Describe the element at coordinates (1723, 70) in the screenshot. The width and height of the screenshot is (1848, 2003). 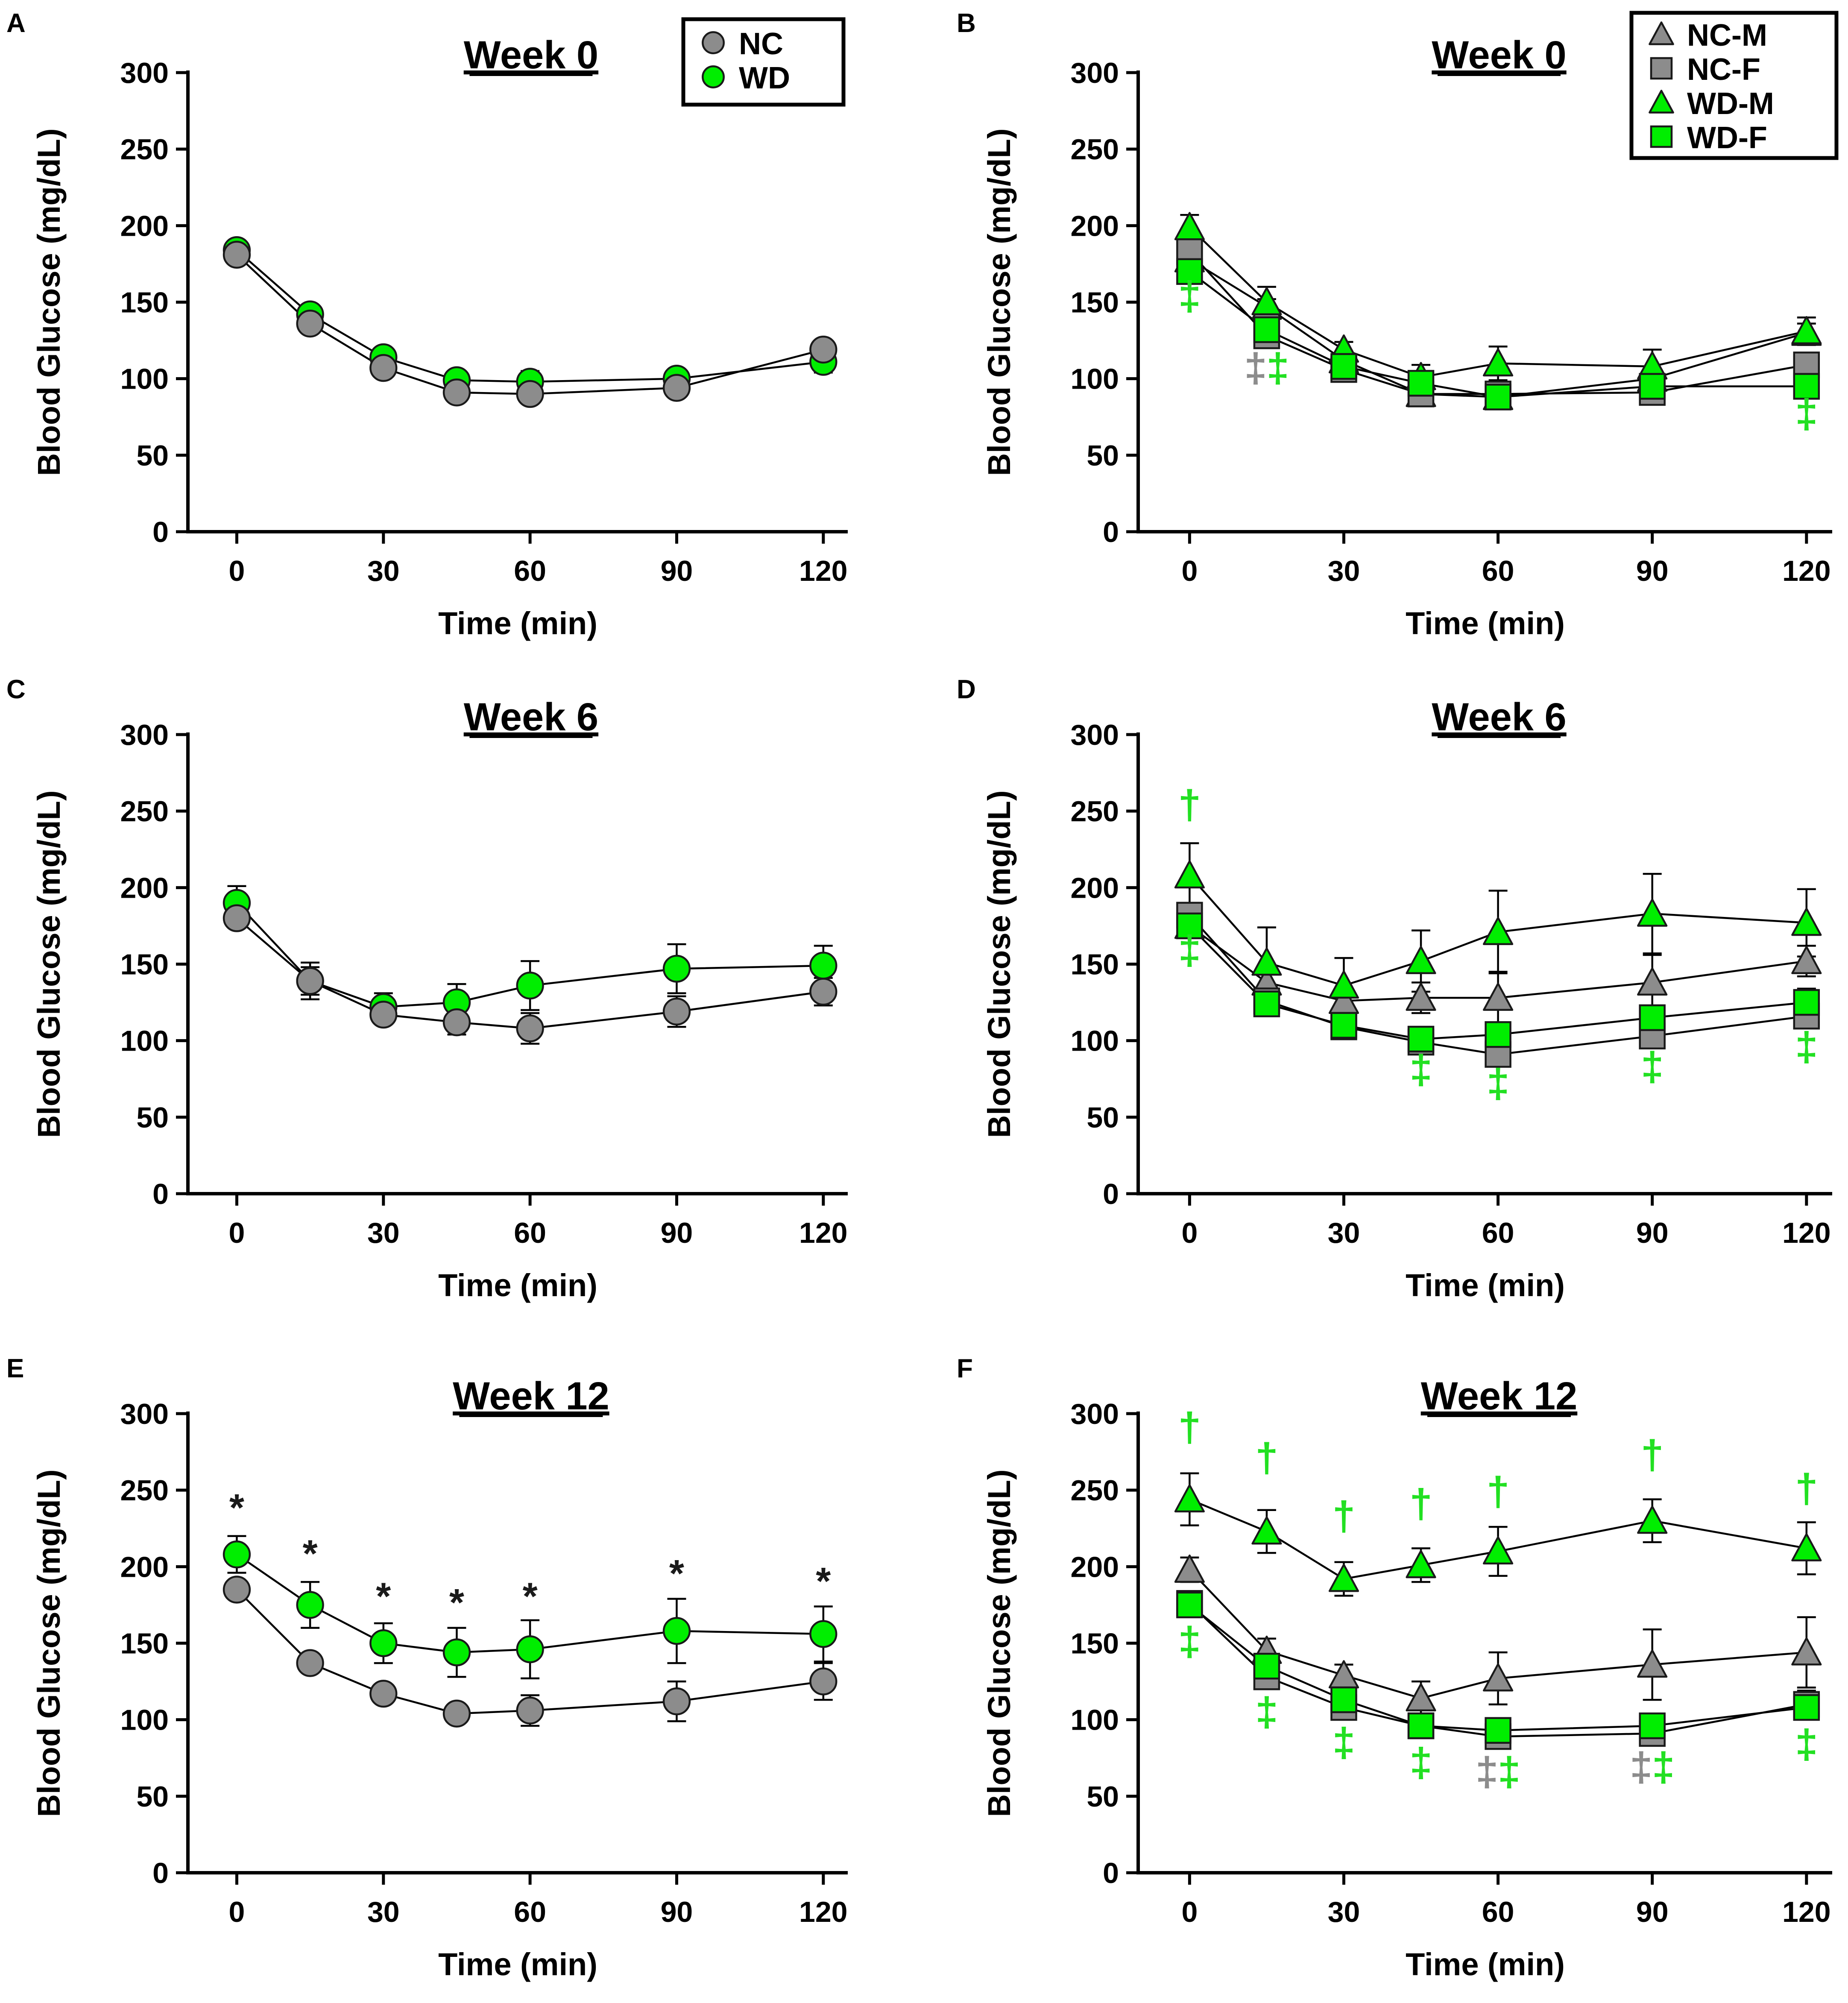
I see `legend-label: NC-F` at that location.